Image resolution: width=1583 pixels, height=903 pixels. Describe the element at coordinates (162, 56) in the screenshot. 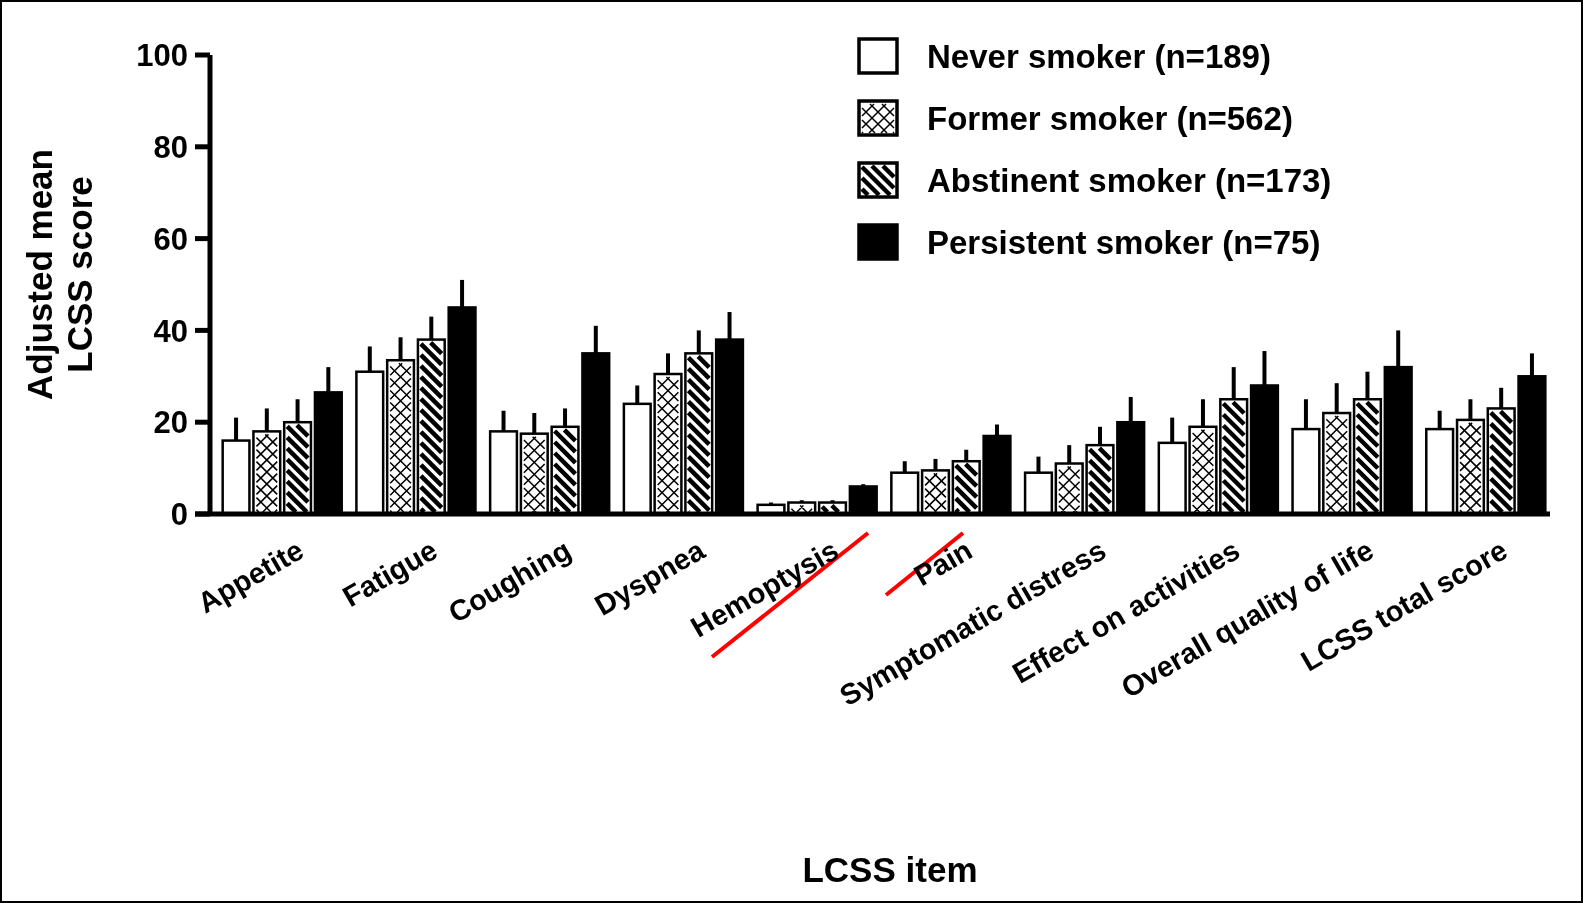

I see `y-tick-label: 100` at that location.